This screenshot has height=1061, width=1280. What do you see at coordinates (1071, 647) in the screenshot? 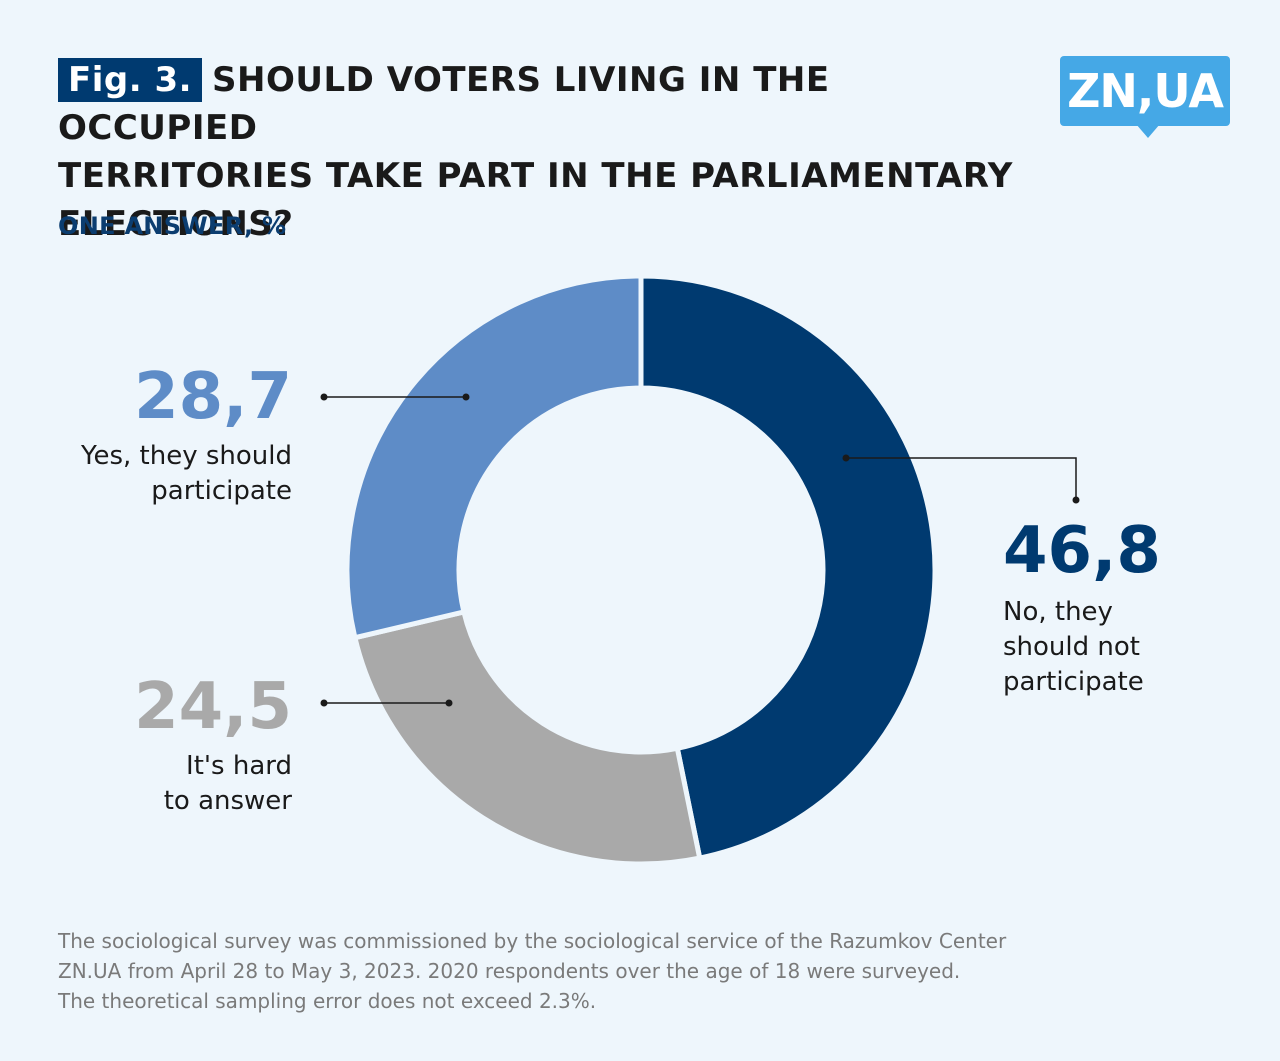
I see `category-label-0-line-1: should not` at bounding box center [1071, 647].